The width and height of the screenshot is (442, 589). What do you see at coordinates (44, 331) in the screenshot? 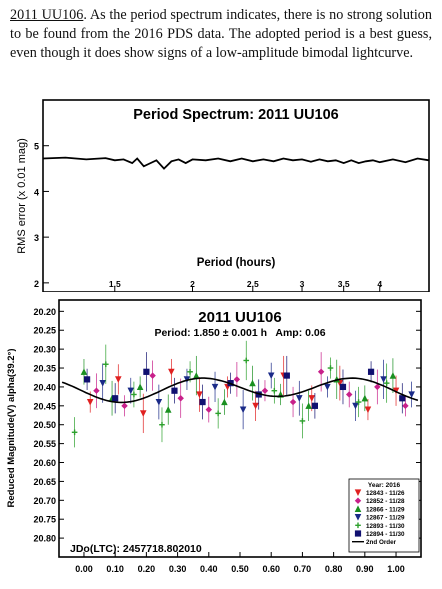
I see `chart2-y-tick-label: 20.25` at bounding box center [44, 331].